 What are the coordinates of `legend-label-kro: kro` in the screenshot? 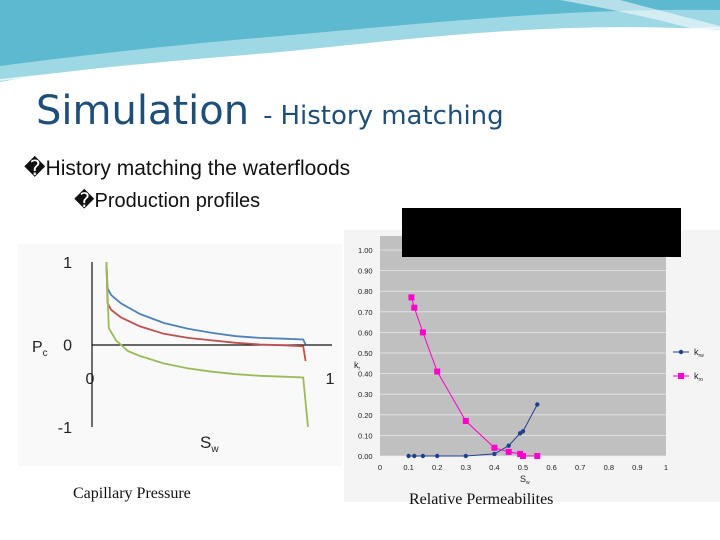 It's located at (698, 377).